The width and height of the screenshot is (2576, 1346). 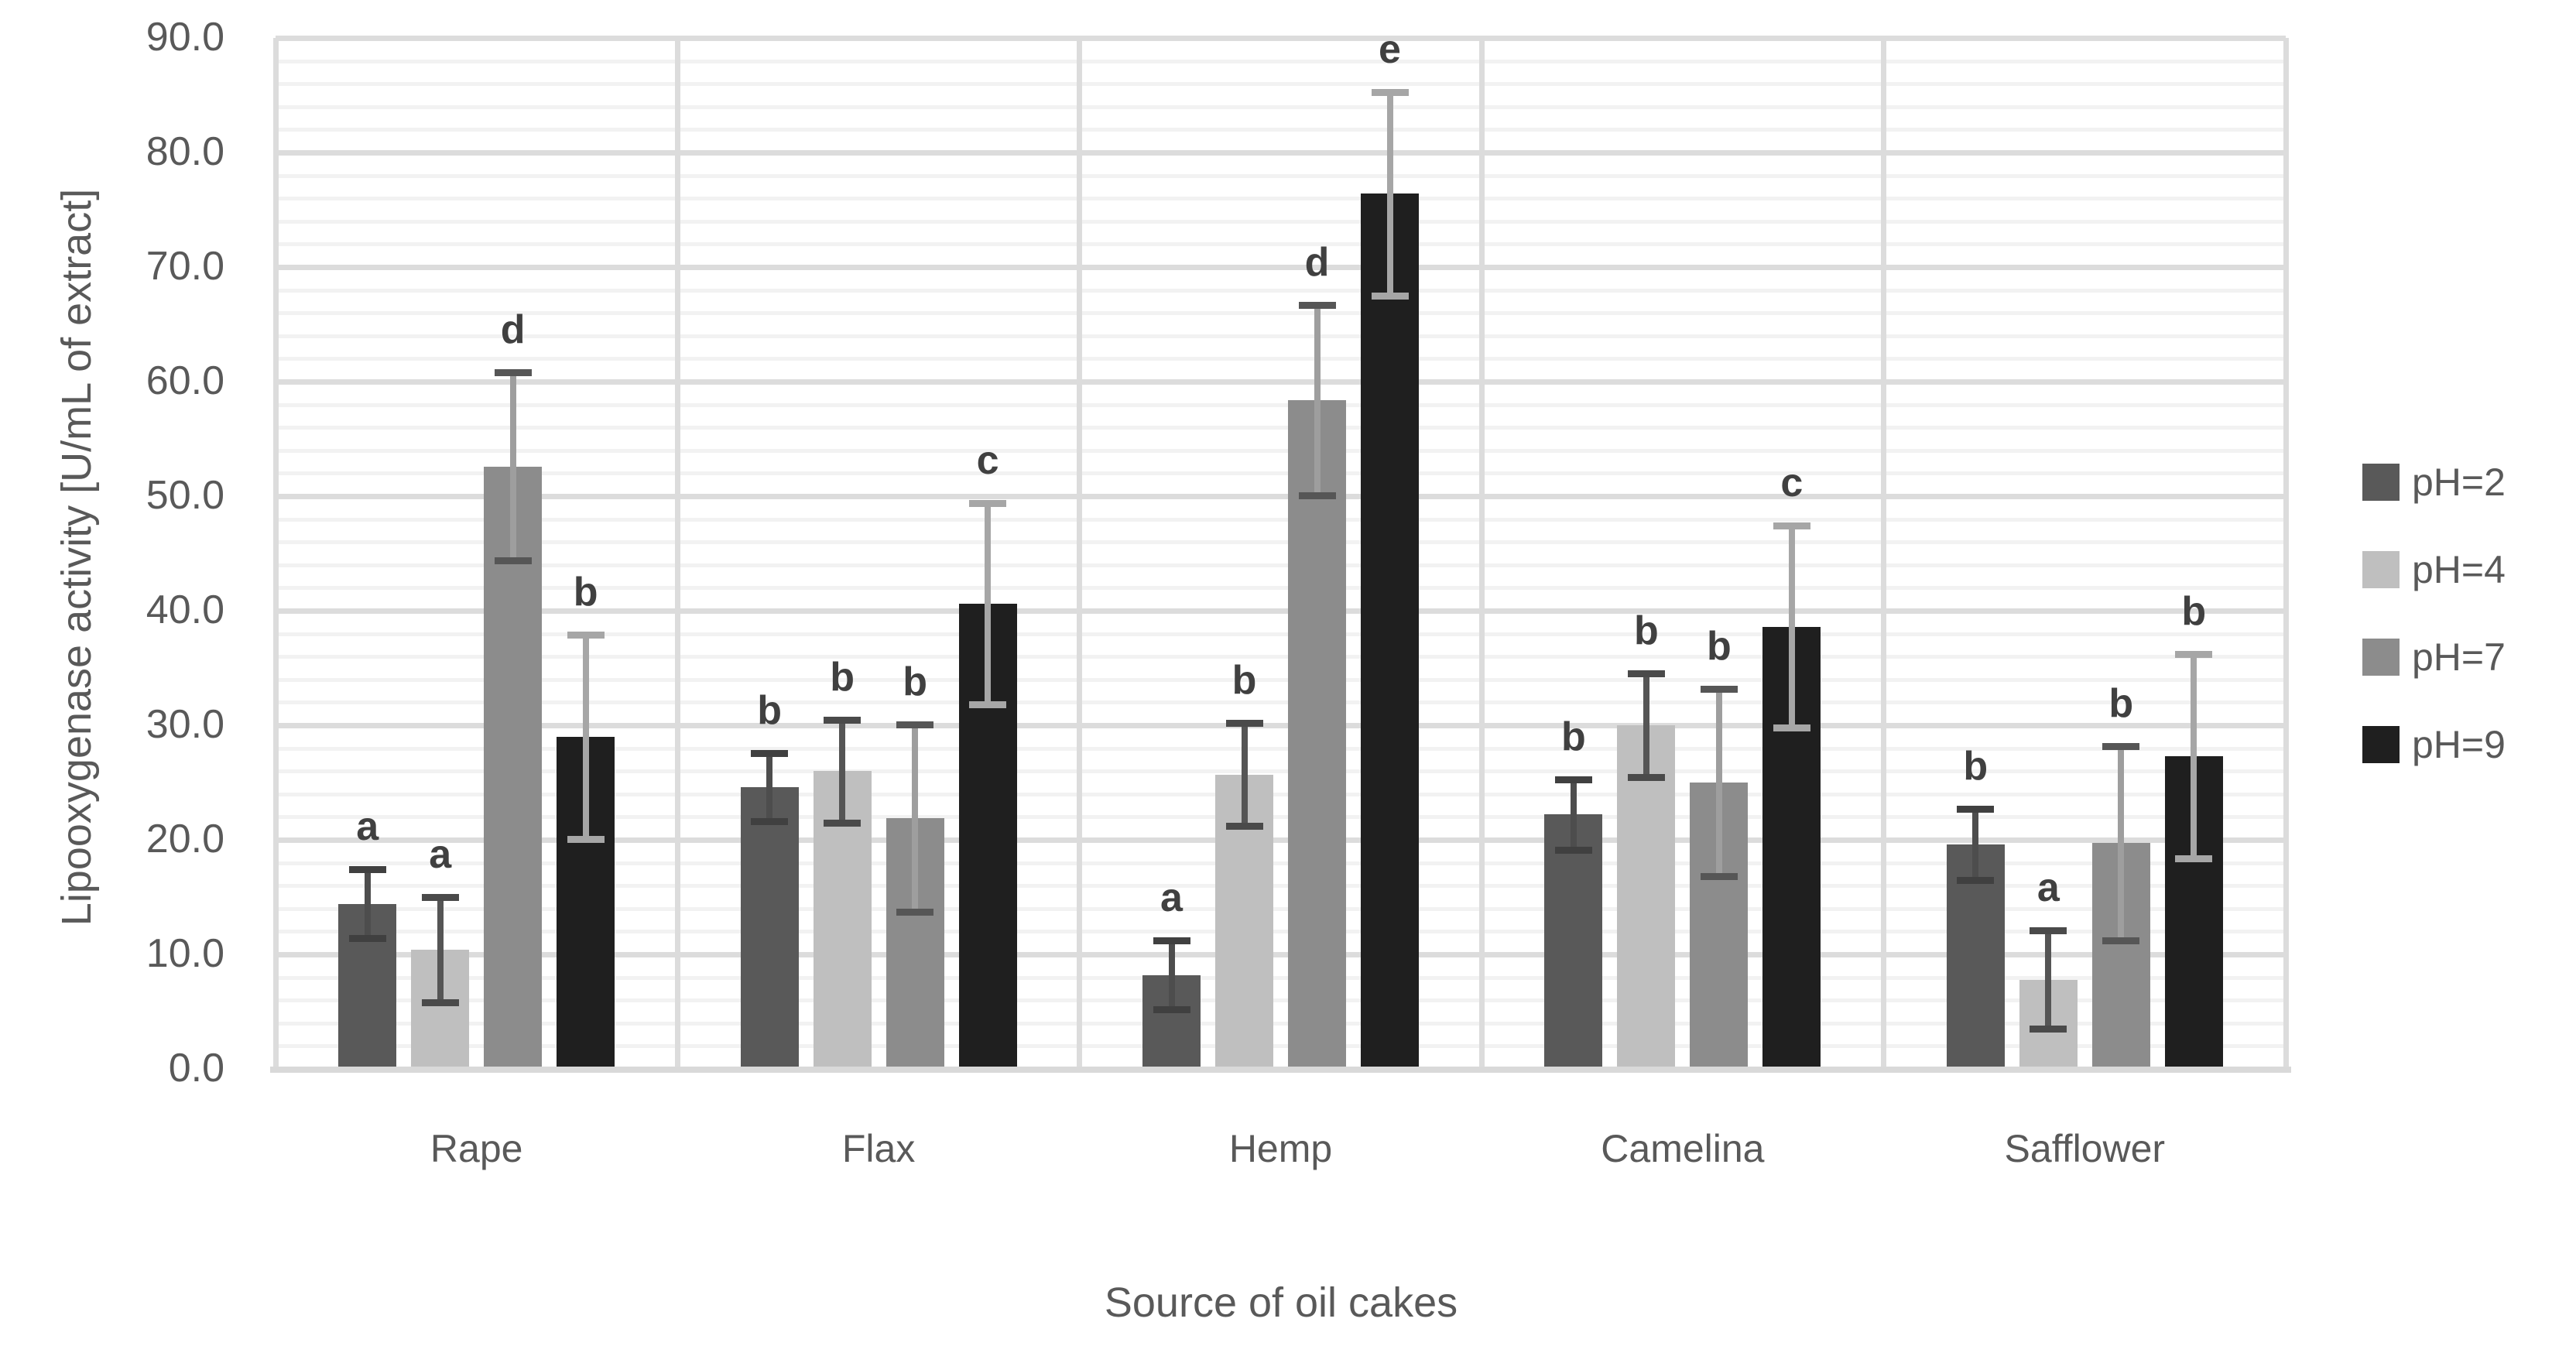 I want to click on y-tick-label: 50.0, so click(x=185, y=496).